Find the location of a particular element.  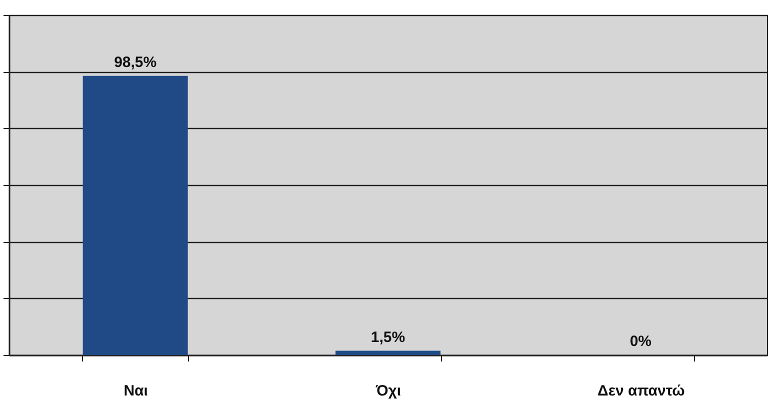

data-label: 1,5% is located at coordinates (388, 337).